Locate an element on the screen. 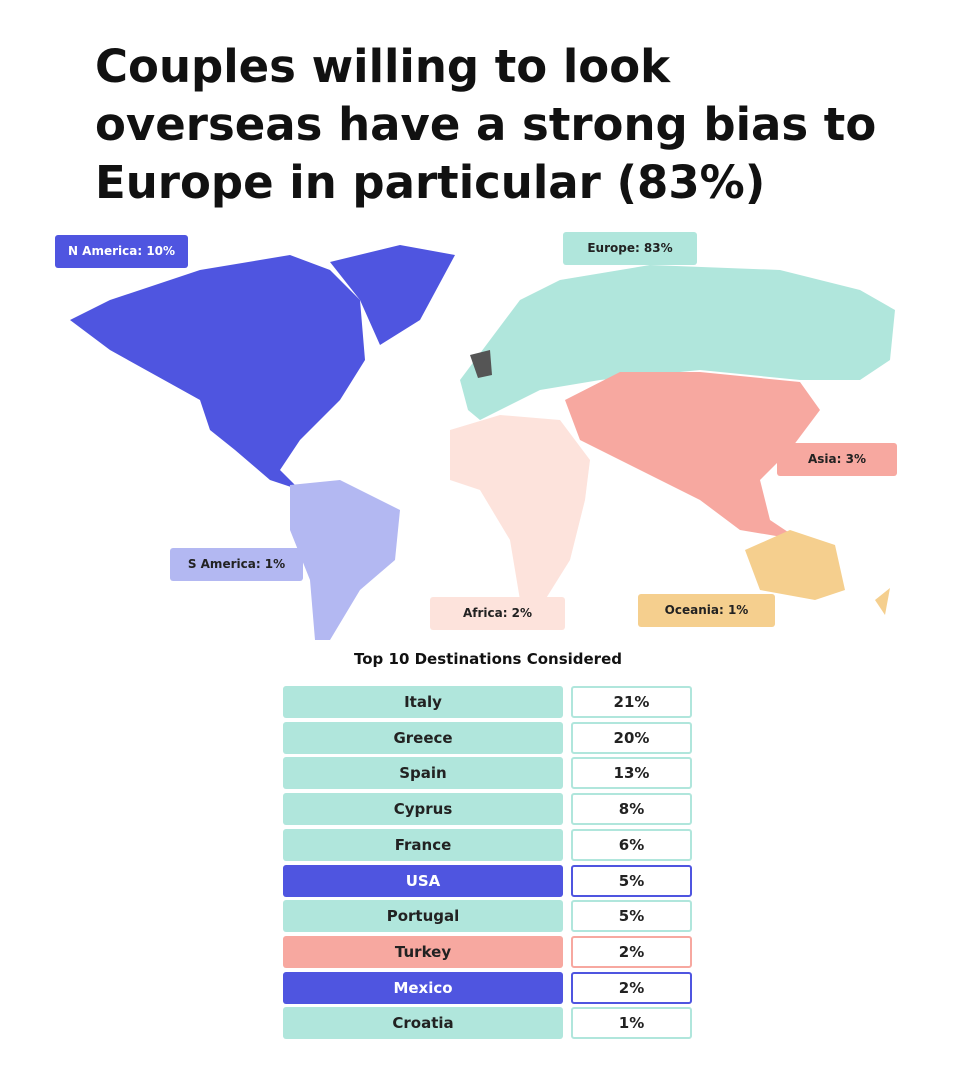  share: 8% is located at coordinates (631, 809).